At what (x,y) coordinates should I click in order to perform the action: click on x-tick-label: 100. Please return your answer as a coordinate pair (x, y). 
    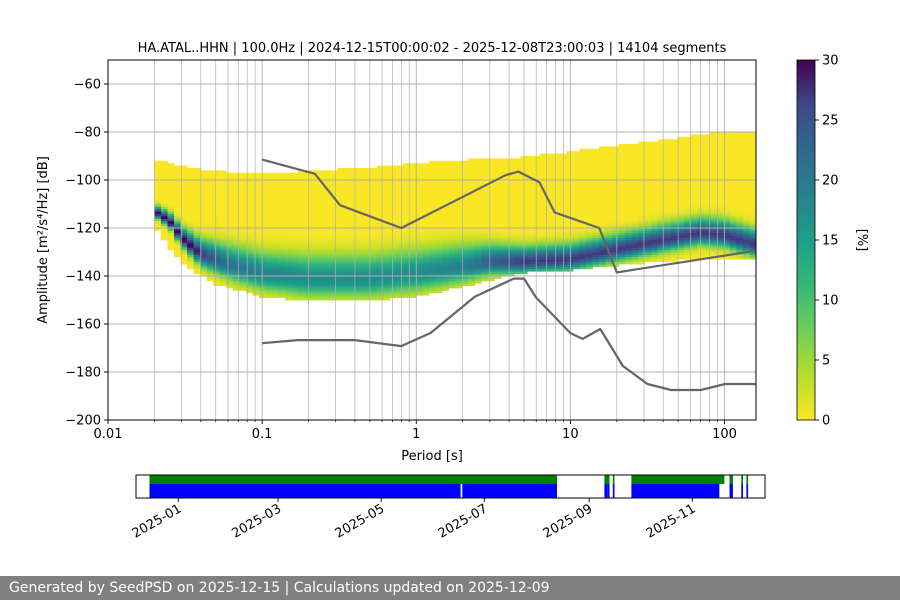
    Looking at the image, I should click on (724, 434).